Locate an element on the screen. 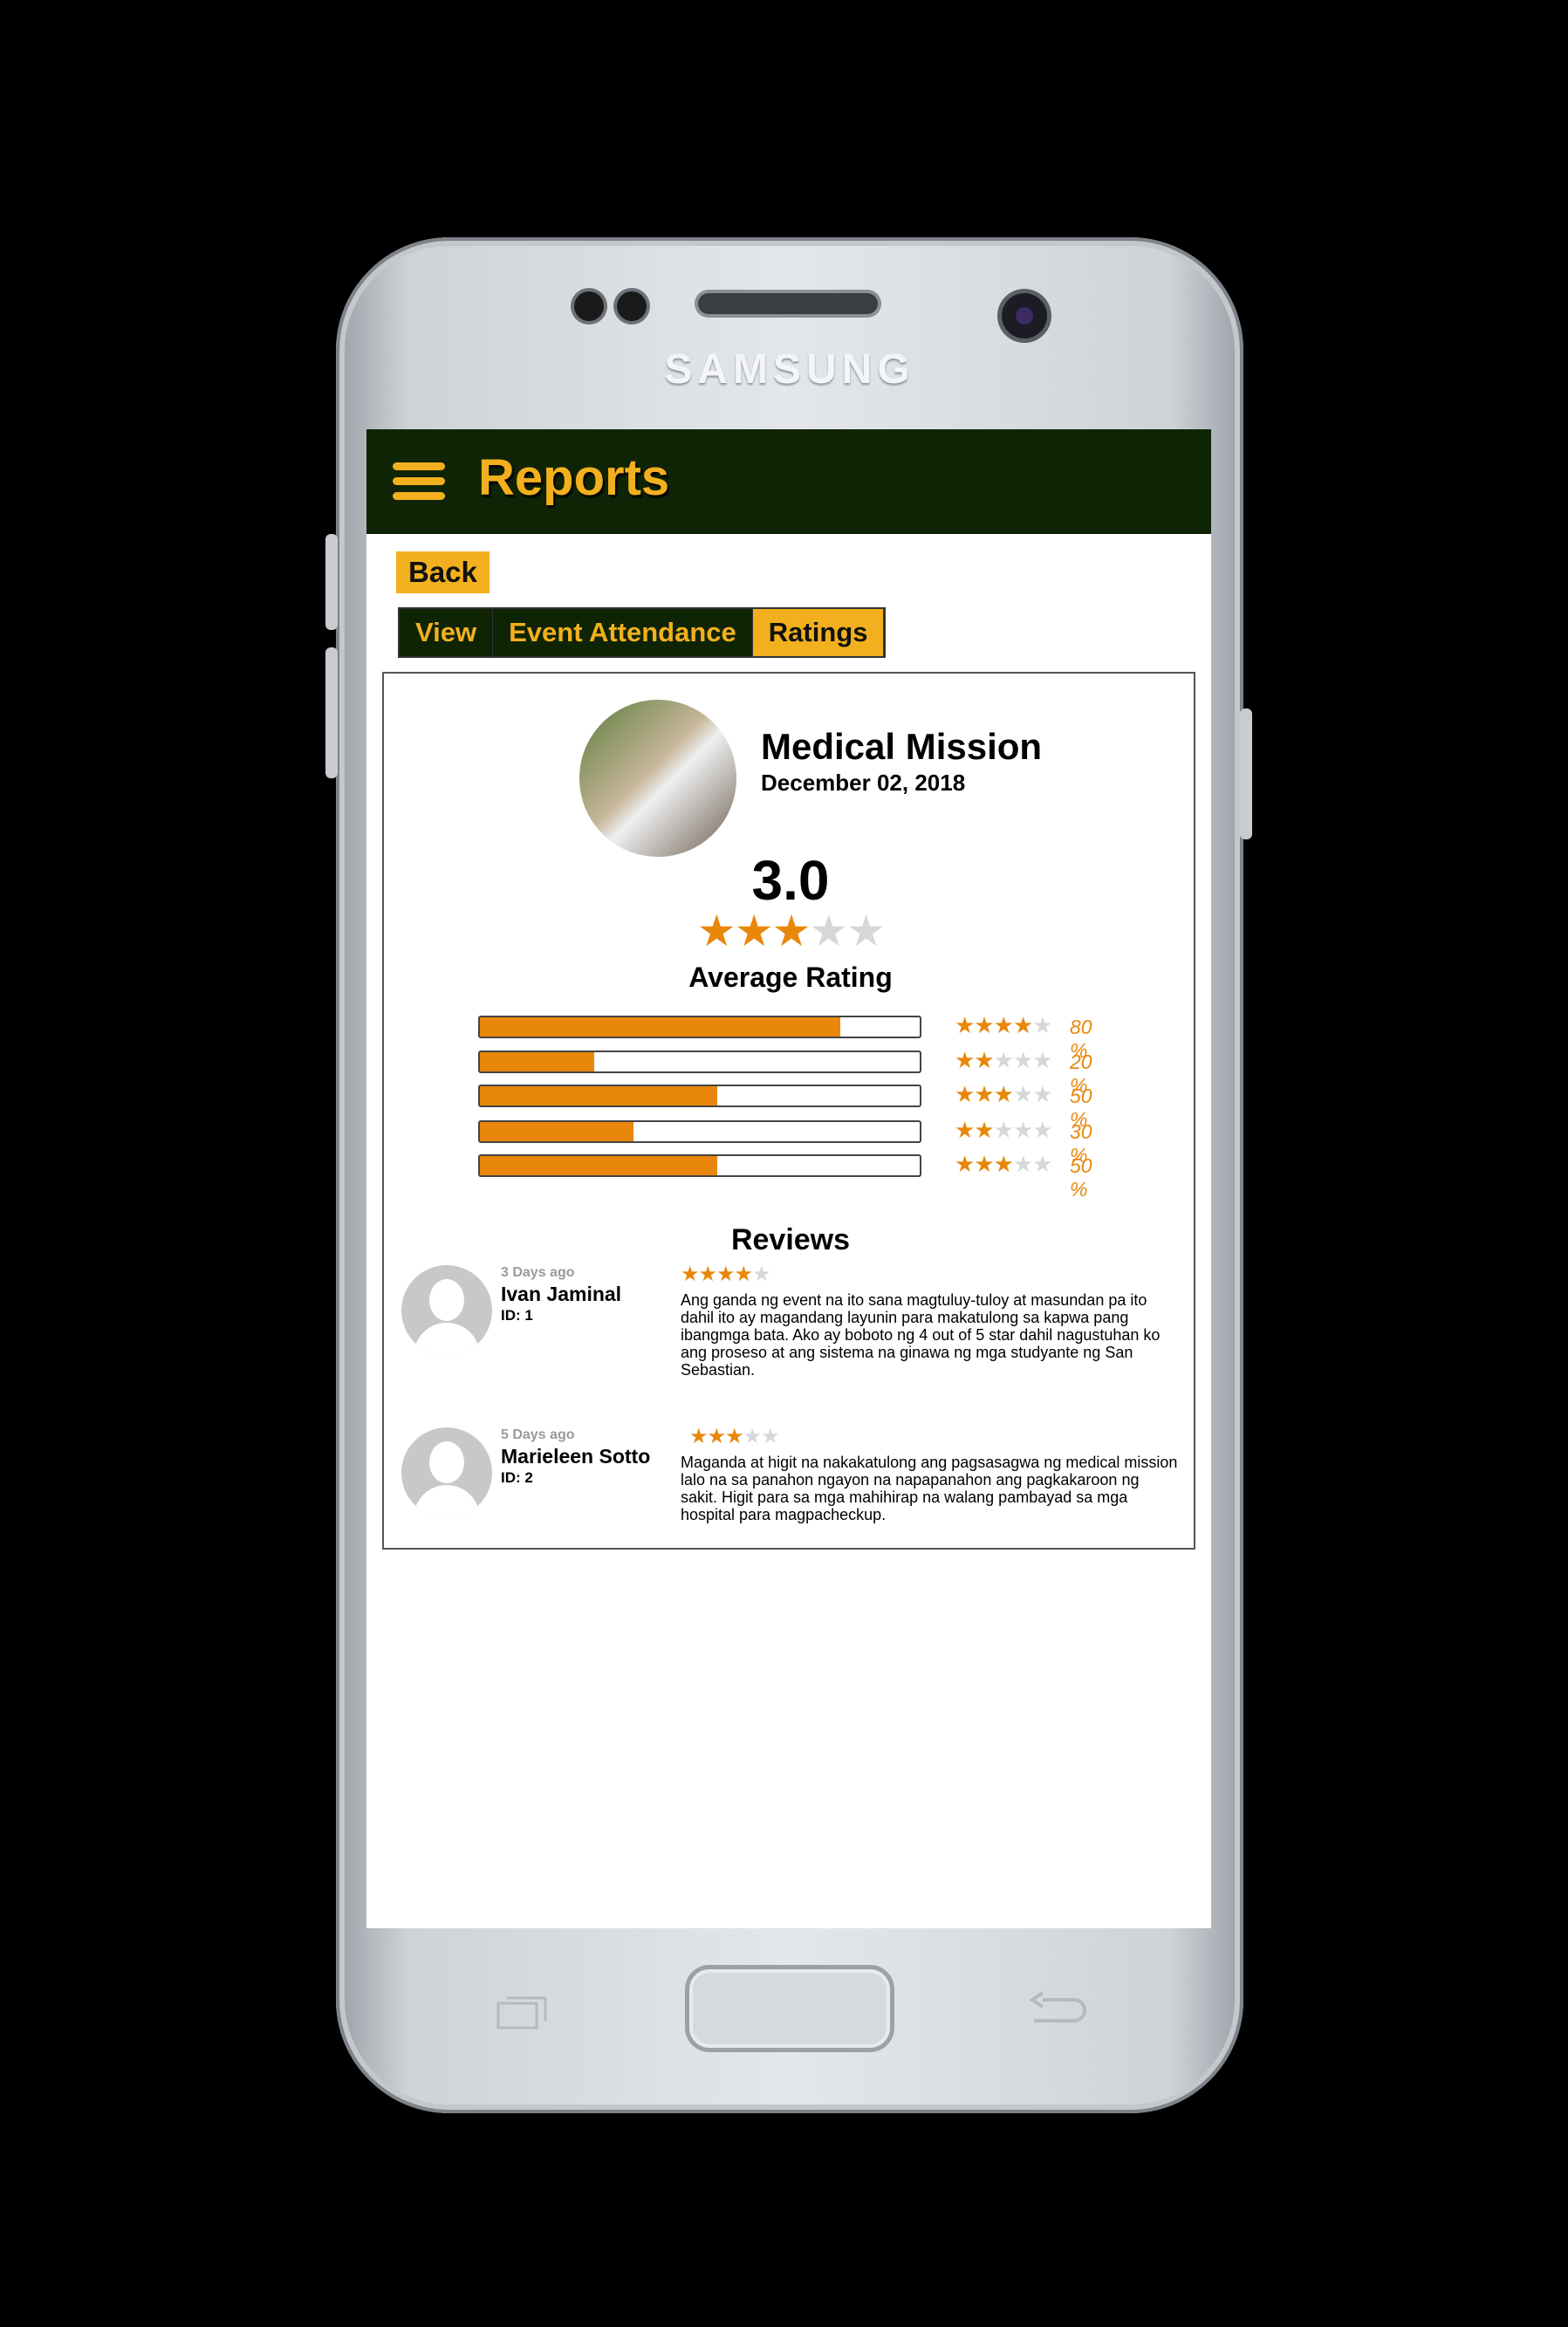 The image size is (1568, 2327). average-rating-stars: ★★★★★ is located at coordinates (790, 931).